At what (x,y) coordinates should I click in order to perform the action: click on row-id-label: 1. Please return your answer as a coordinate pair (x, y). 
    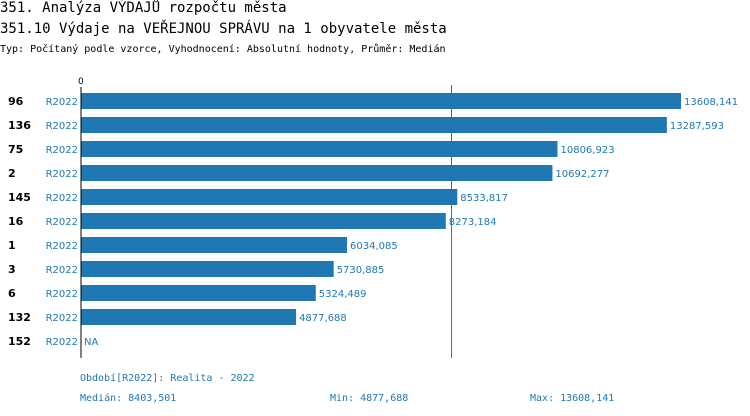
    Looking at the image, I should click on (12, 245).